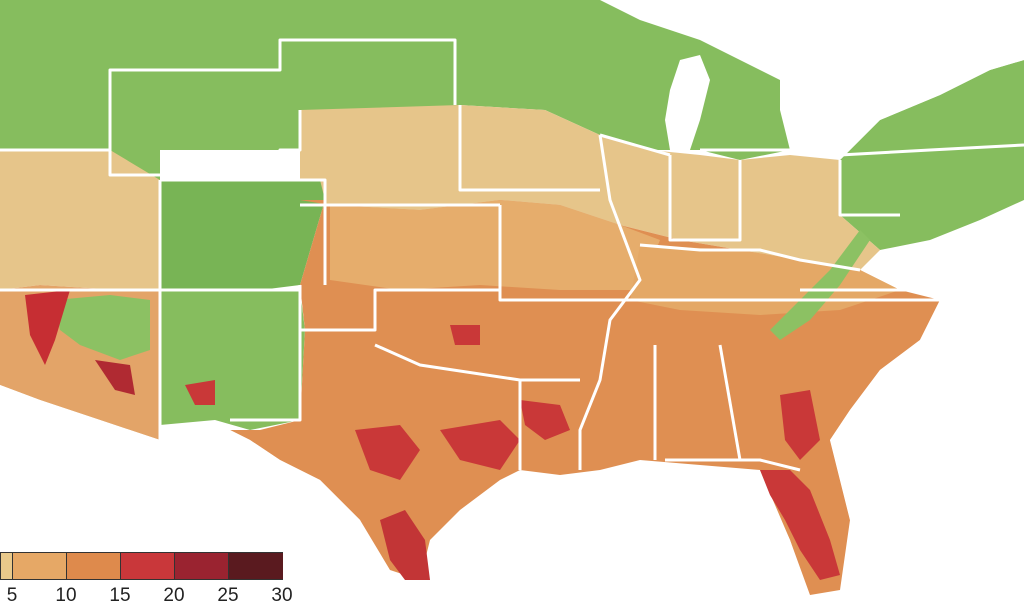 This screenshot has height=606, width=1024. I want to click on region-midsouth-light, so click(495, 245).